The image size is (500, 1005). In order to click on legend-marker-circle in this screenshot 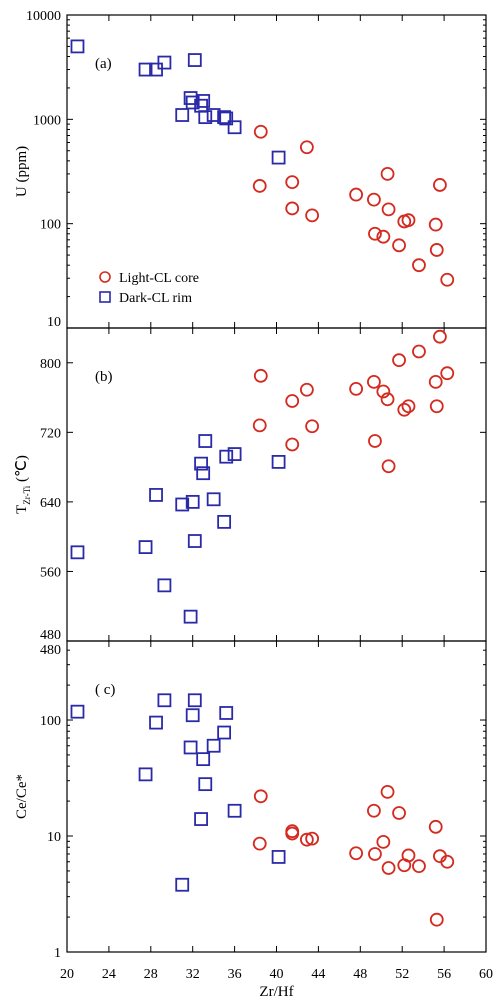, I will do `click(105, 277)`.